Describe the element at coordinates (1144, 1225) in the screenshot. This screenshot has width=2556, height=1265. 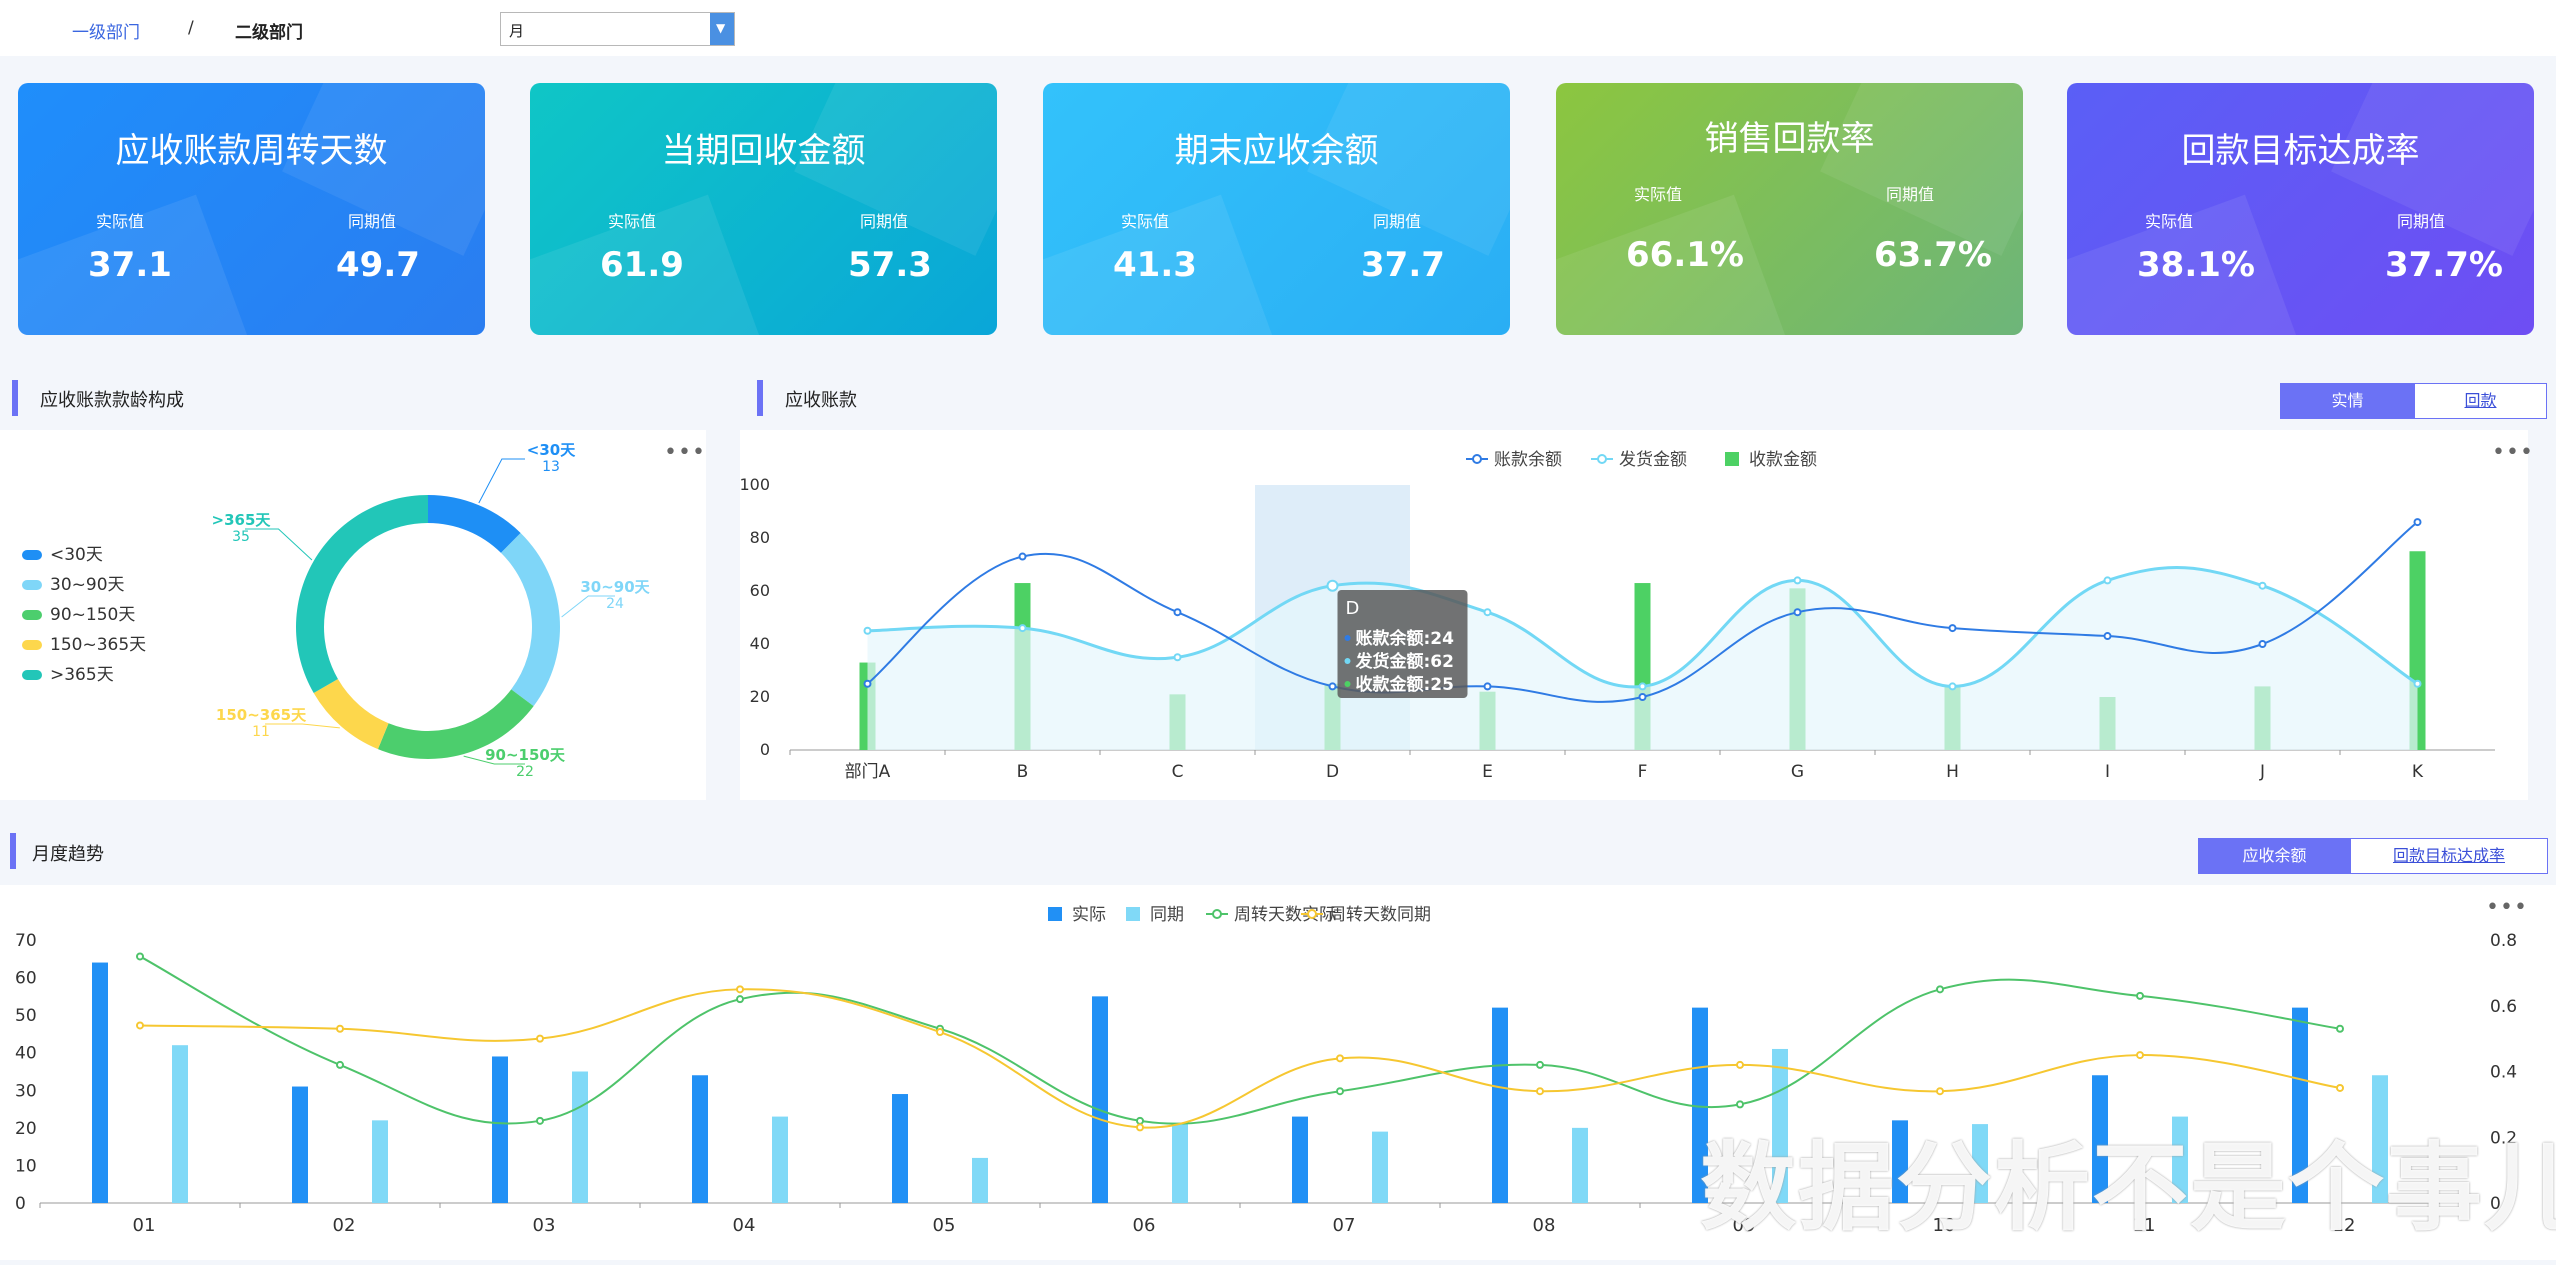
I see `x-tick-label: 06` at that location.